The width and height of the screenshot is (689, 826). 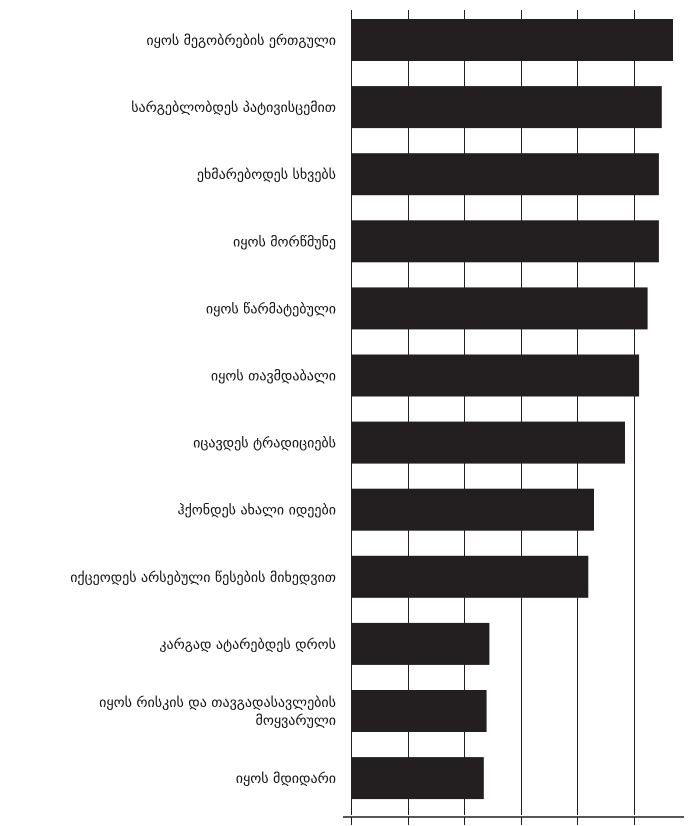 What do you see at coordinates (247, 644) in the screenshot?
I see `category-label-9: კარგად ატარებდეს დროს` at bounding box center [247, 644].